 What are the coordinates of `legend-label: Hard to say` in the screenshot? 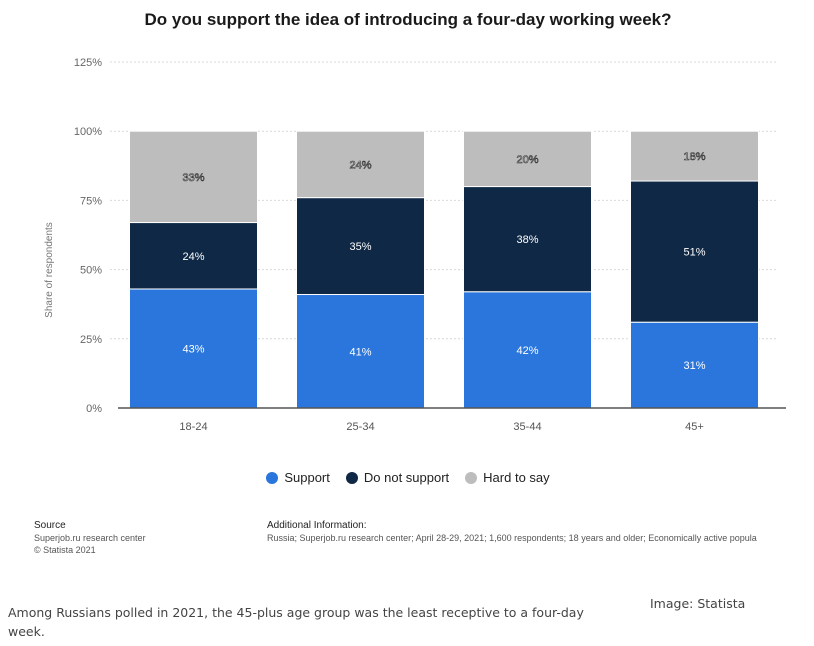 It's located at (516, 477).